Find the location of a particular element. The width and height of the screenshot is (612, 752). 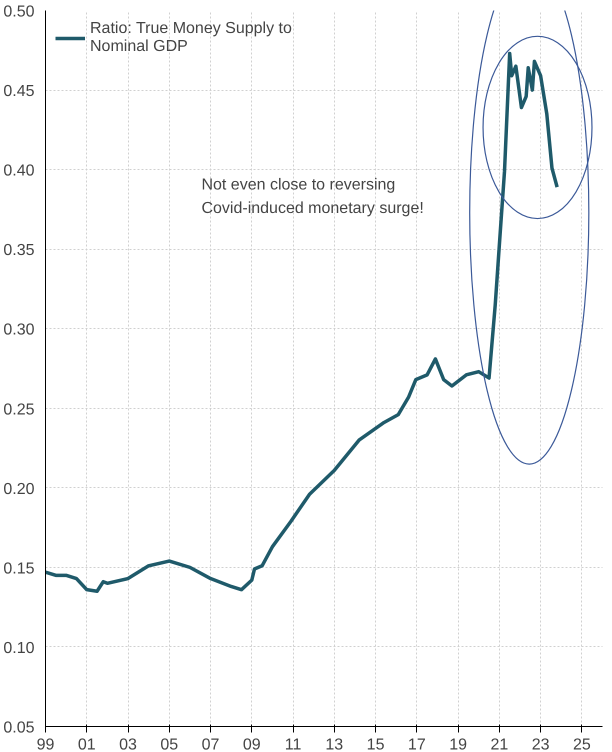

y-tick-label: 0.40 is located at coordinates (19, 171).